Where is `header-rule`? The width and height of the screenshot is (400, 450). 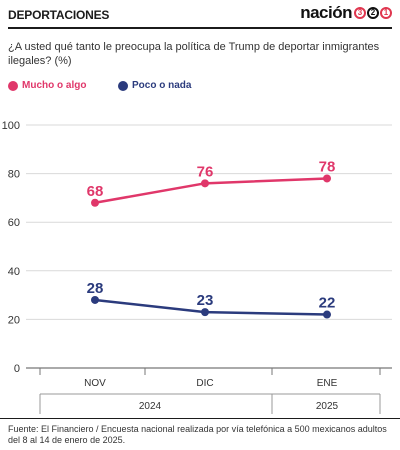
header-rule is located at coordinates (200, 28).